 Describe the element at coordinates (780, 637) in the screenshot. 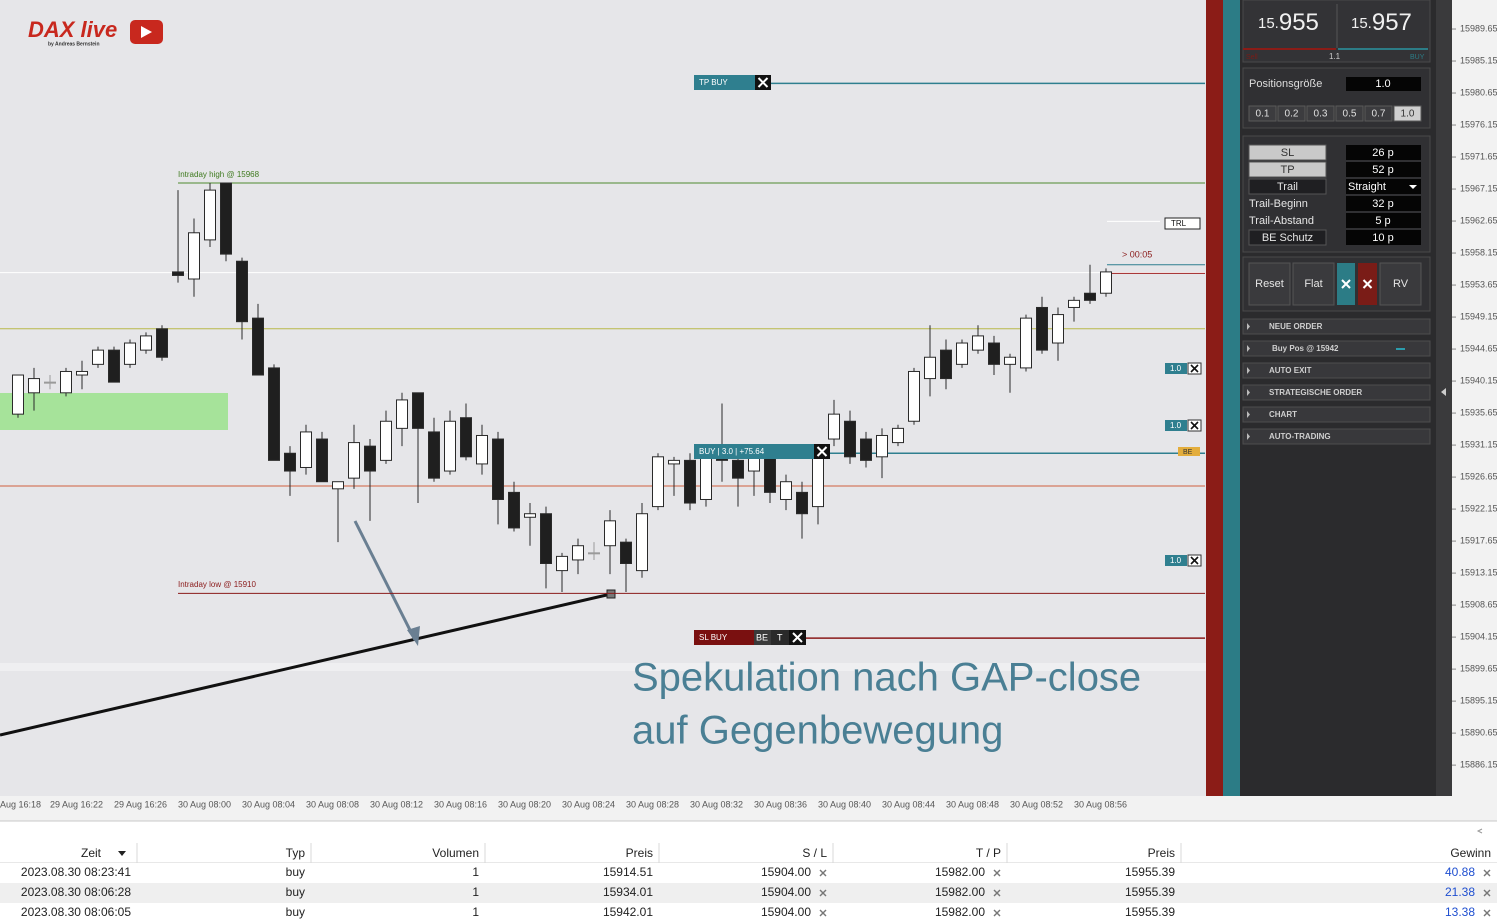

I see `sl-t-button` at that location.